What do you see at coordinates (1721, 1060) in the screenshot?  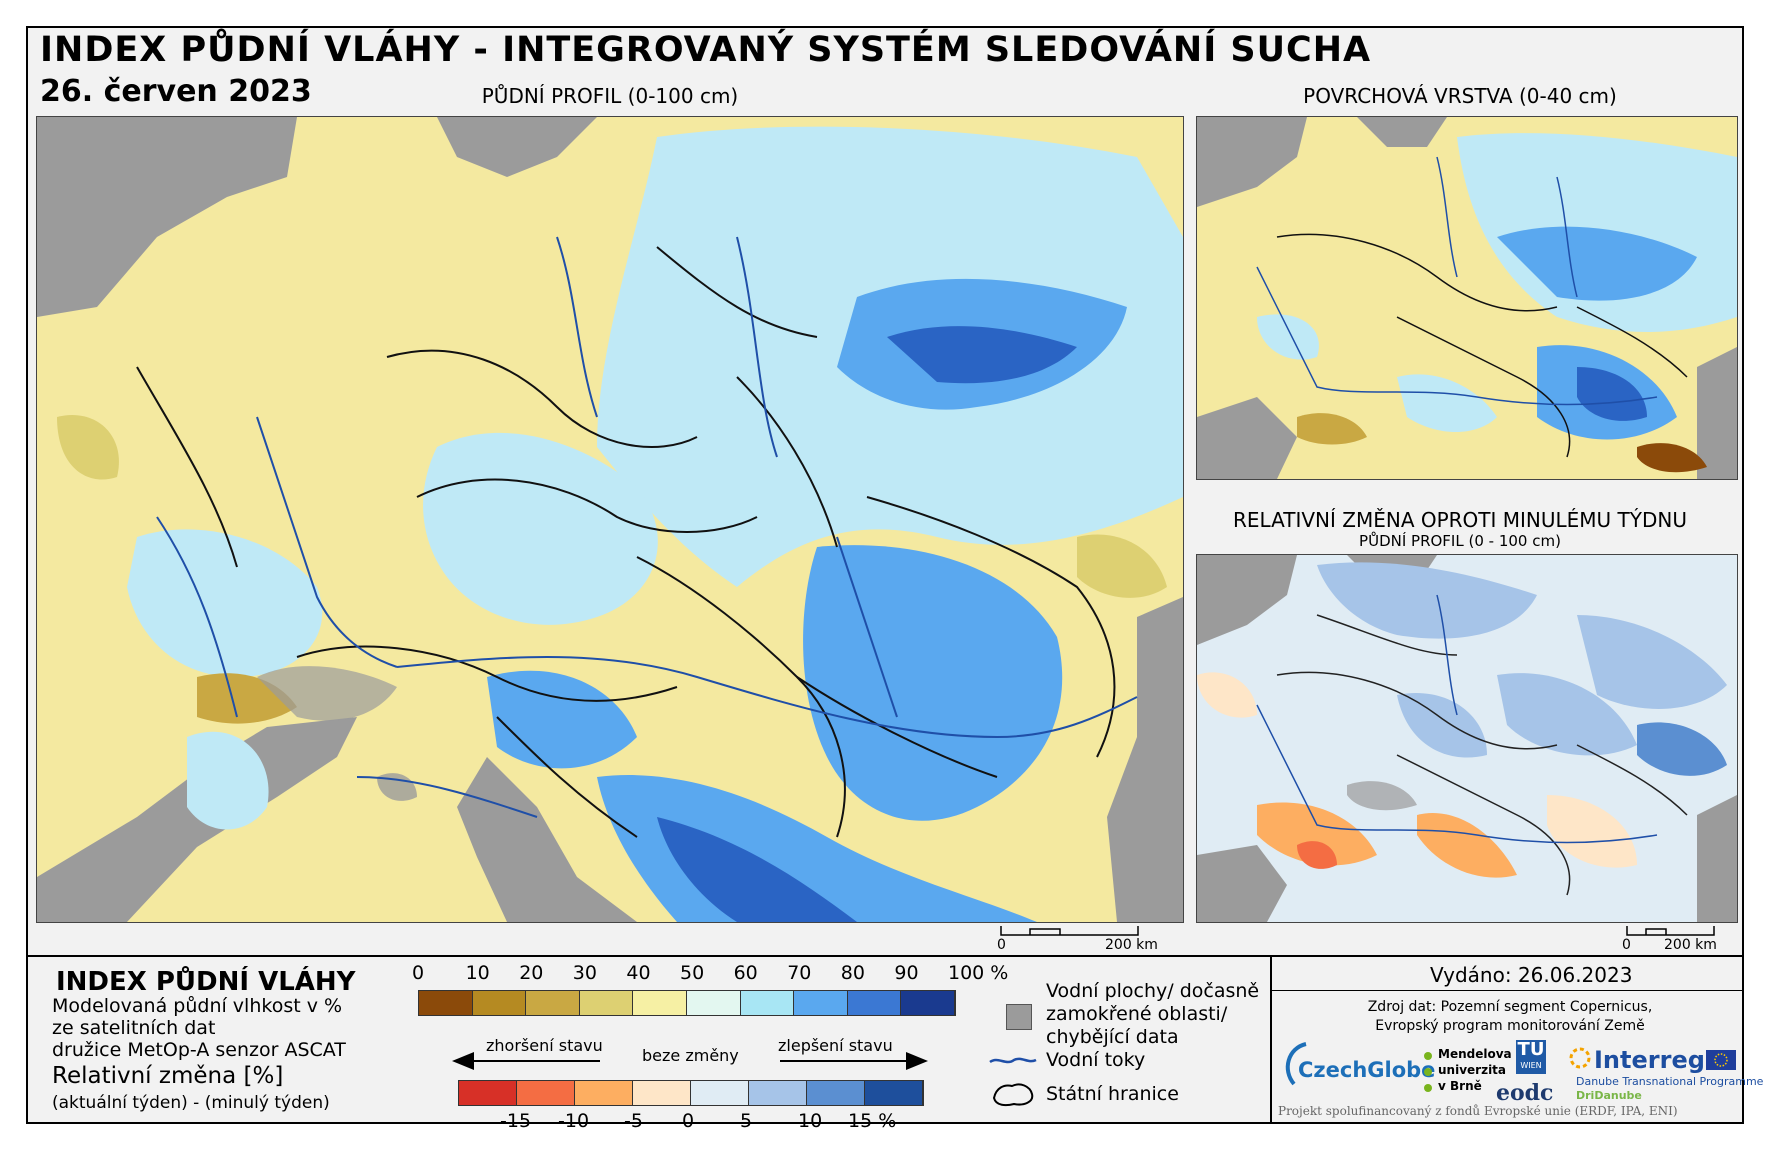 I see `eu-flag-icon` at bounding box center [1721, 1060].